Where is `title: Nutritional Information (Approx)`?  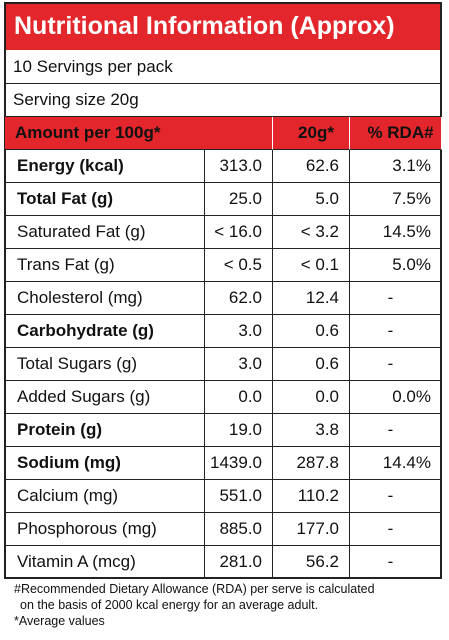 title: Nutritional Information (Approx) is located at coordinates (223, 26).